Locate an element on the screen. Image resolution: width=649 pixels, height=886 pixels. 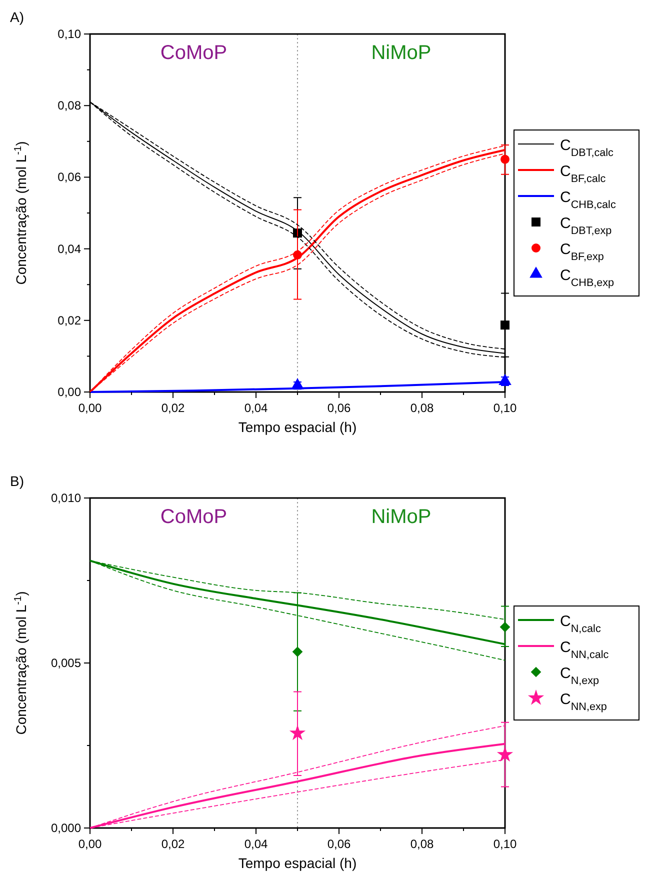
chart-title: A) is located at coordinates (17, 17).